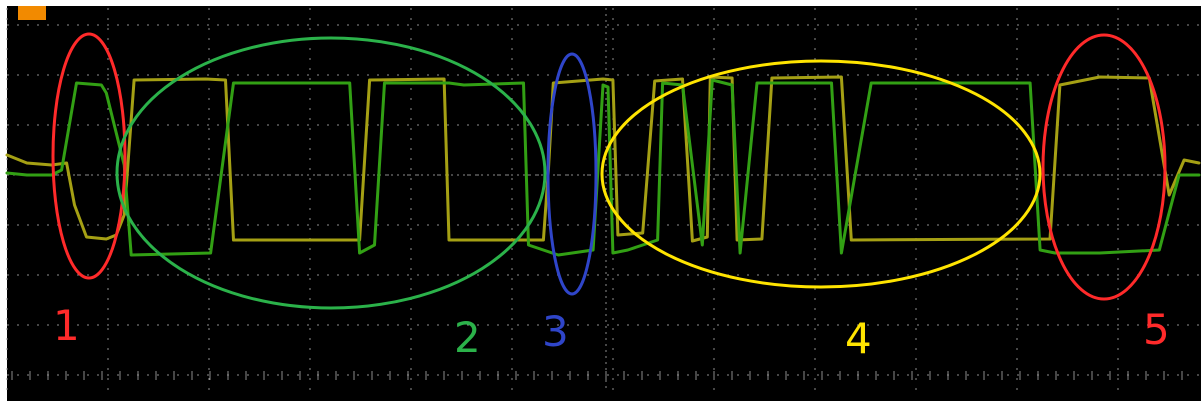 The width and height of the screenshot is (1201, 409). What do you see at coordinates (555, 331) in the screenshot?
I see `annotation-label-3: 3` at bounding box center [555, 331].